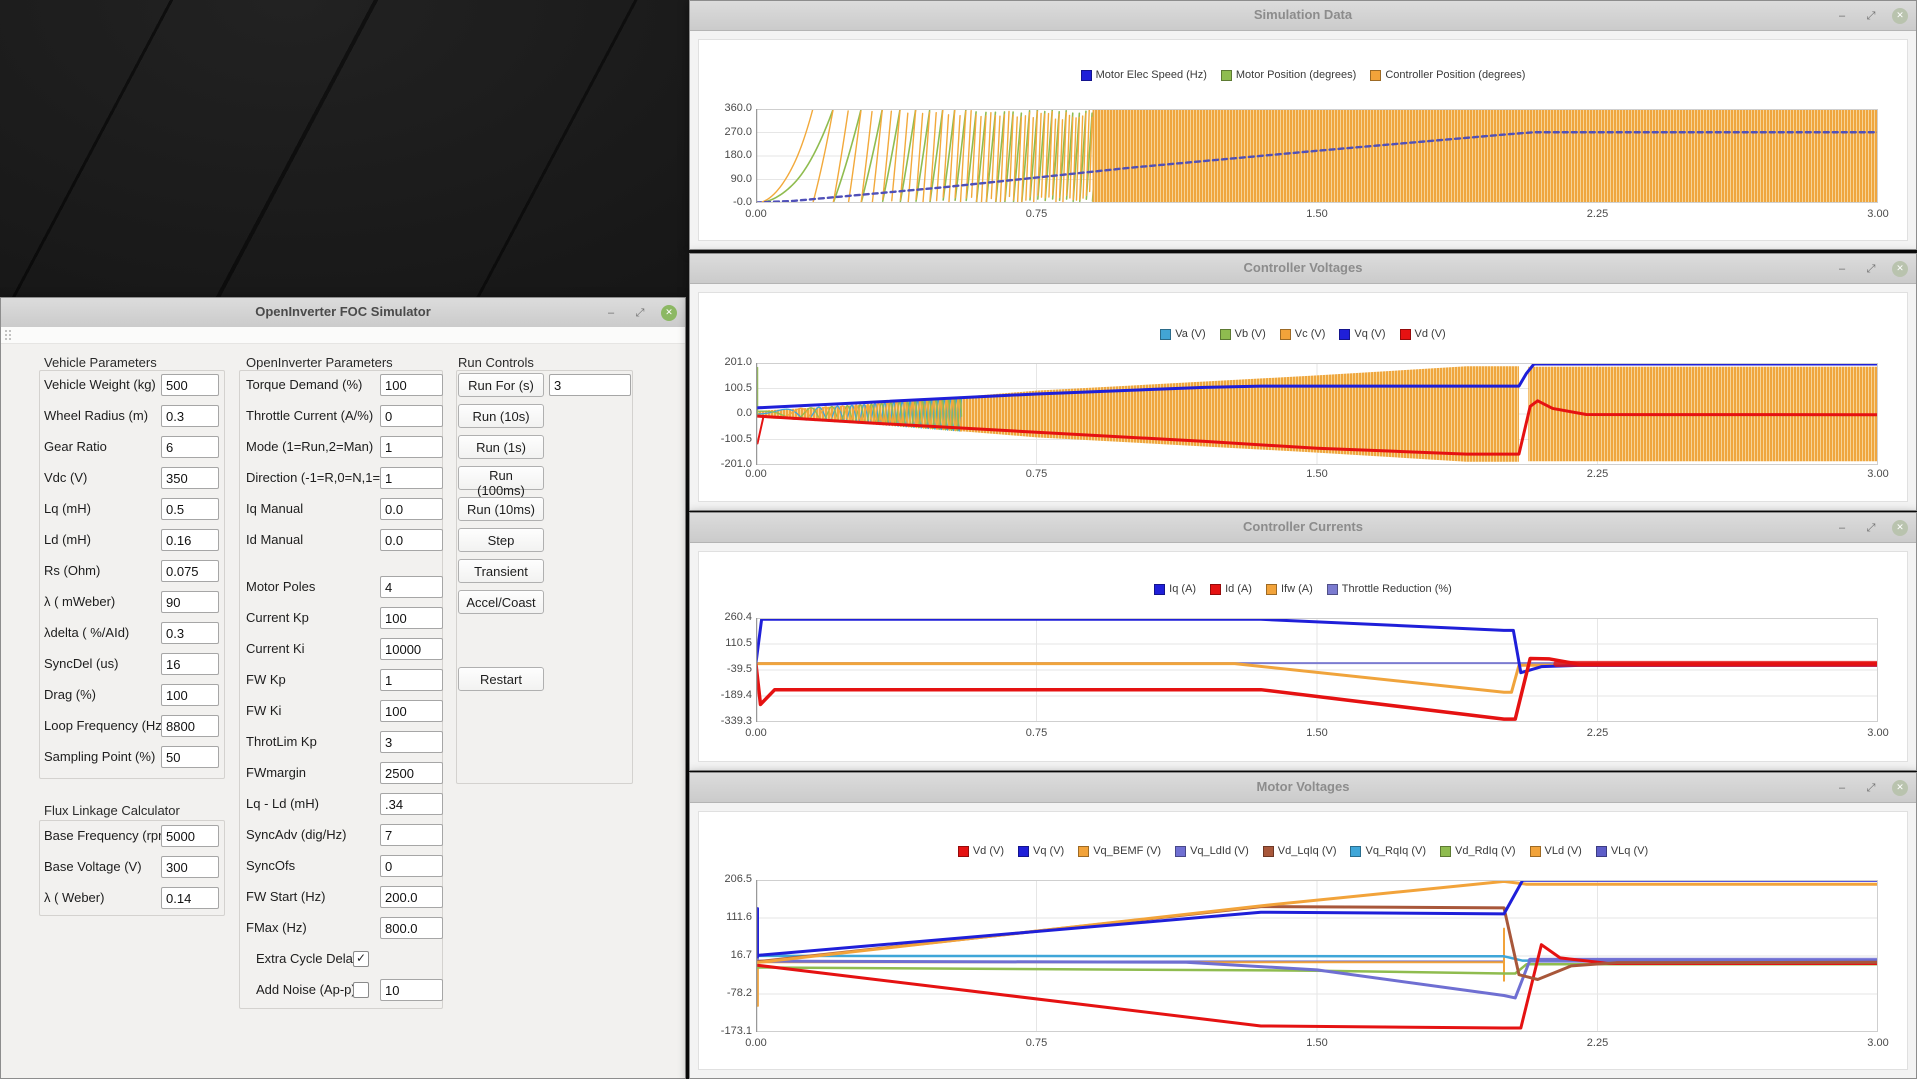  I want to click on accel-coast-button: Accel/Coast, so click(501, 602).